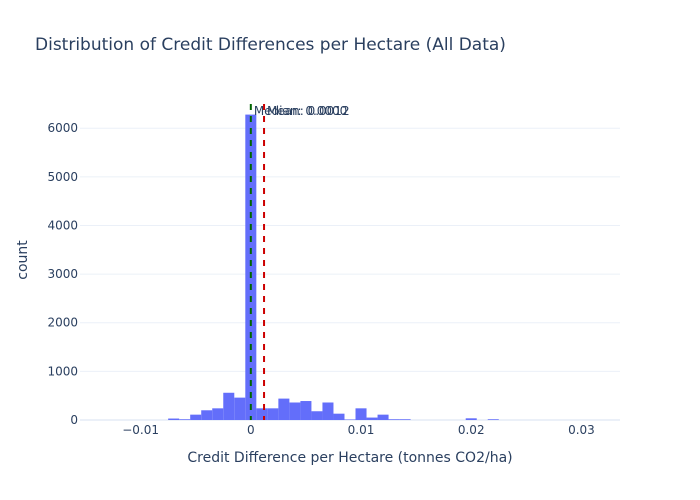 This screenshot has height=500, width=700. What do you see at coordinates (23, 260) in the screenshot?
I see `y-axis-title: count` at bounding box center [23, 260].